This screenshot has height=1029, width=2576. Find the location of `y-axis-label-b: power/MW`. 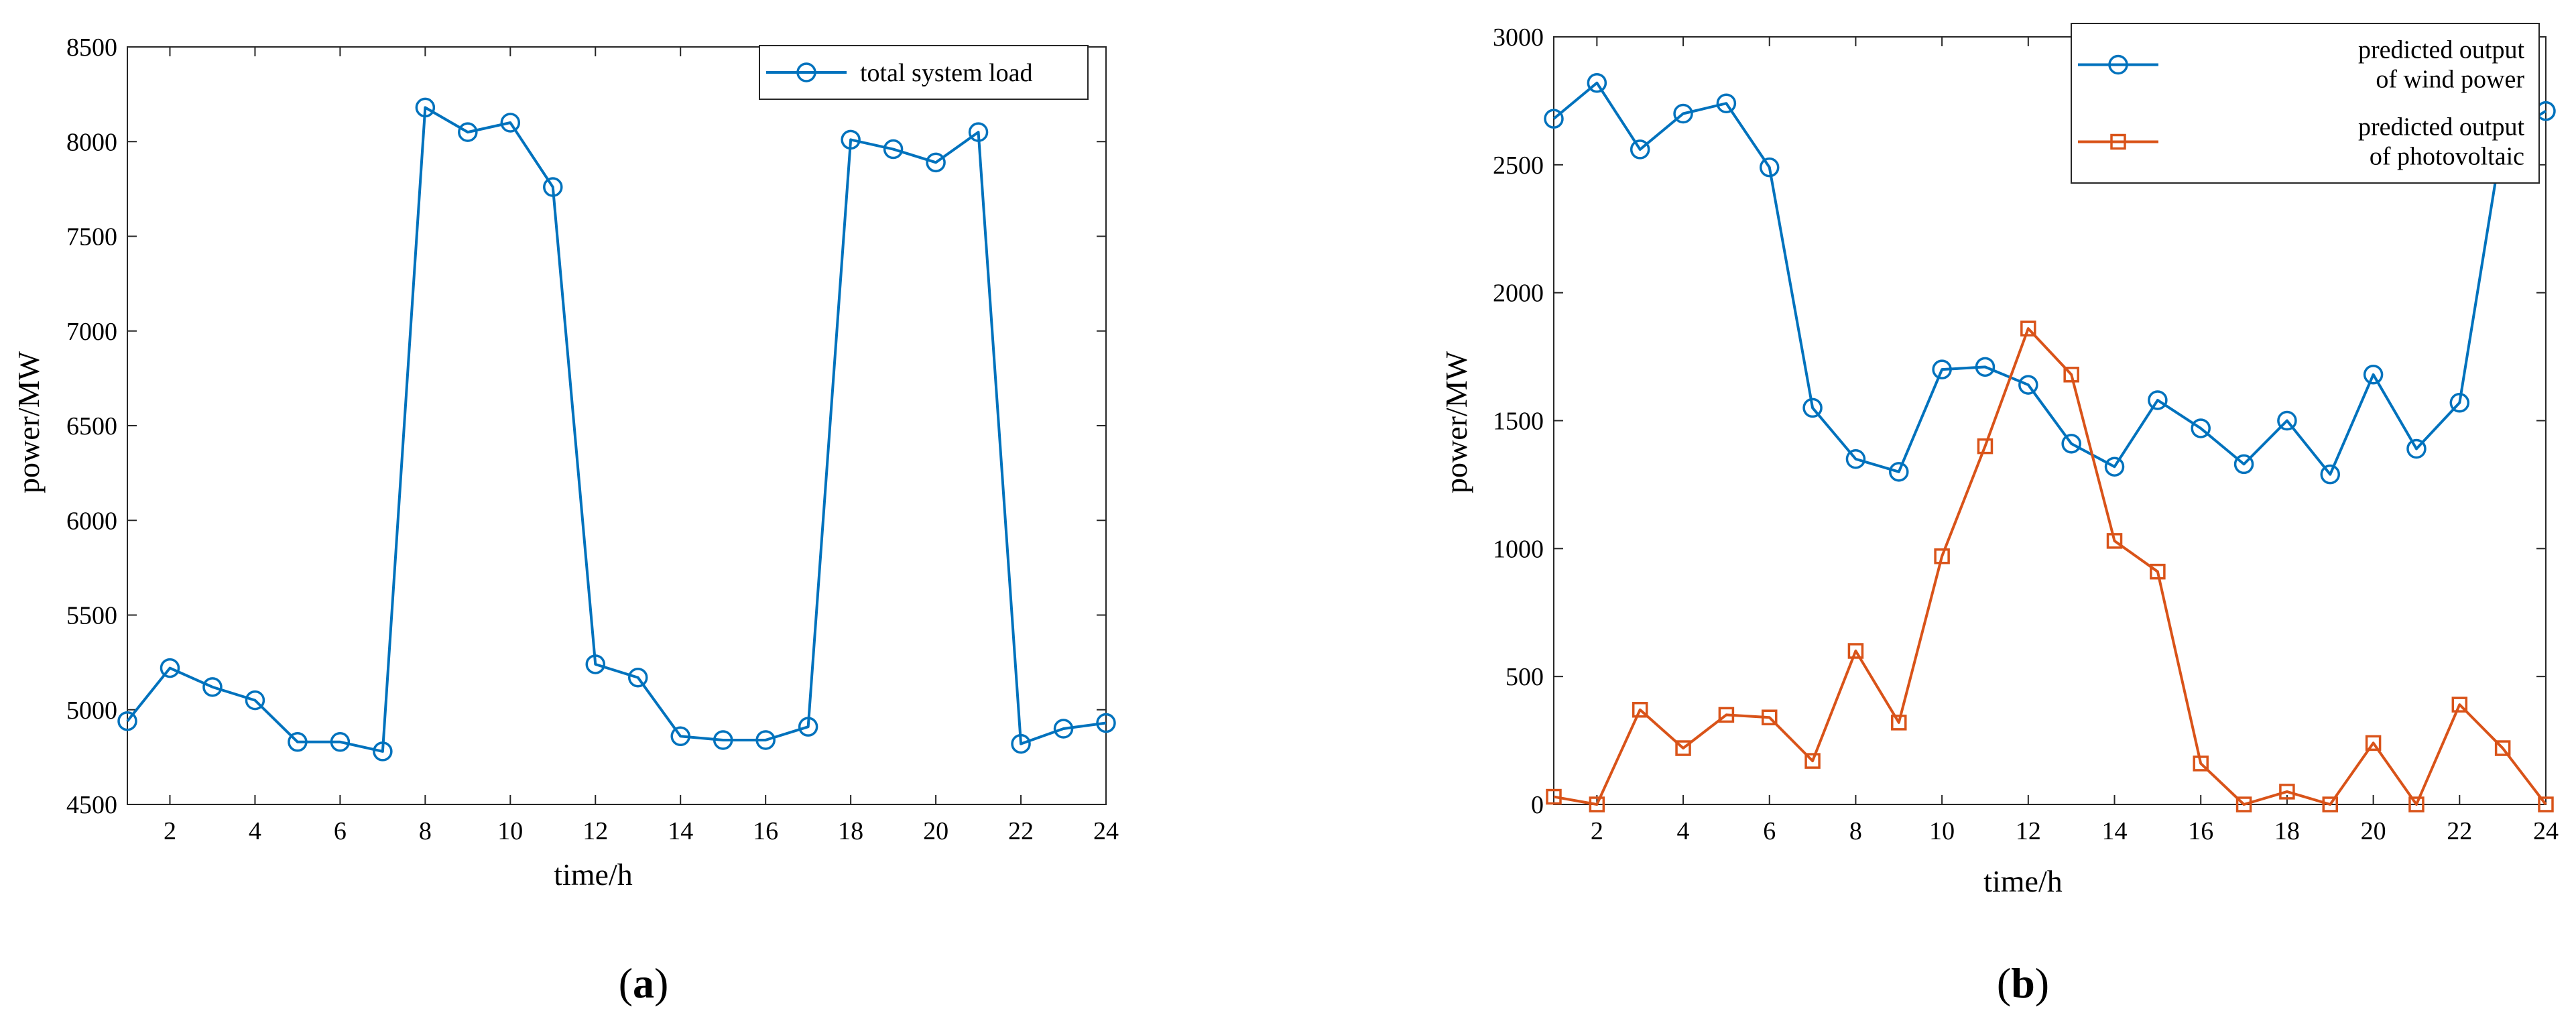

y-axis-label-b: power/MW is located at coordinates (1456, 422).